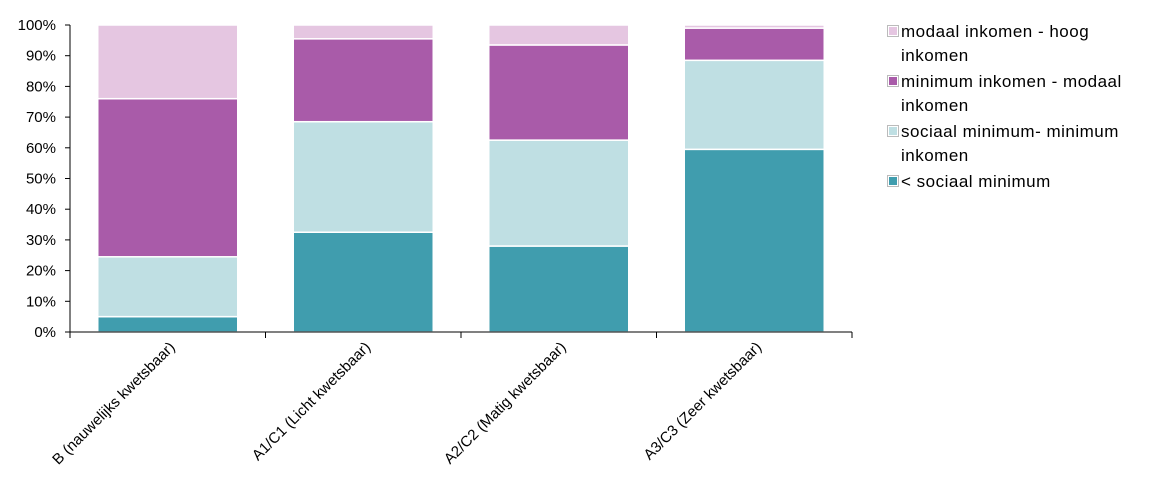  Describe the element at coordinates (41, 209) in the screenshot. I see `y-tick-label: 40%` at that location.